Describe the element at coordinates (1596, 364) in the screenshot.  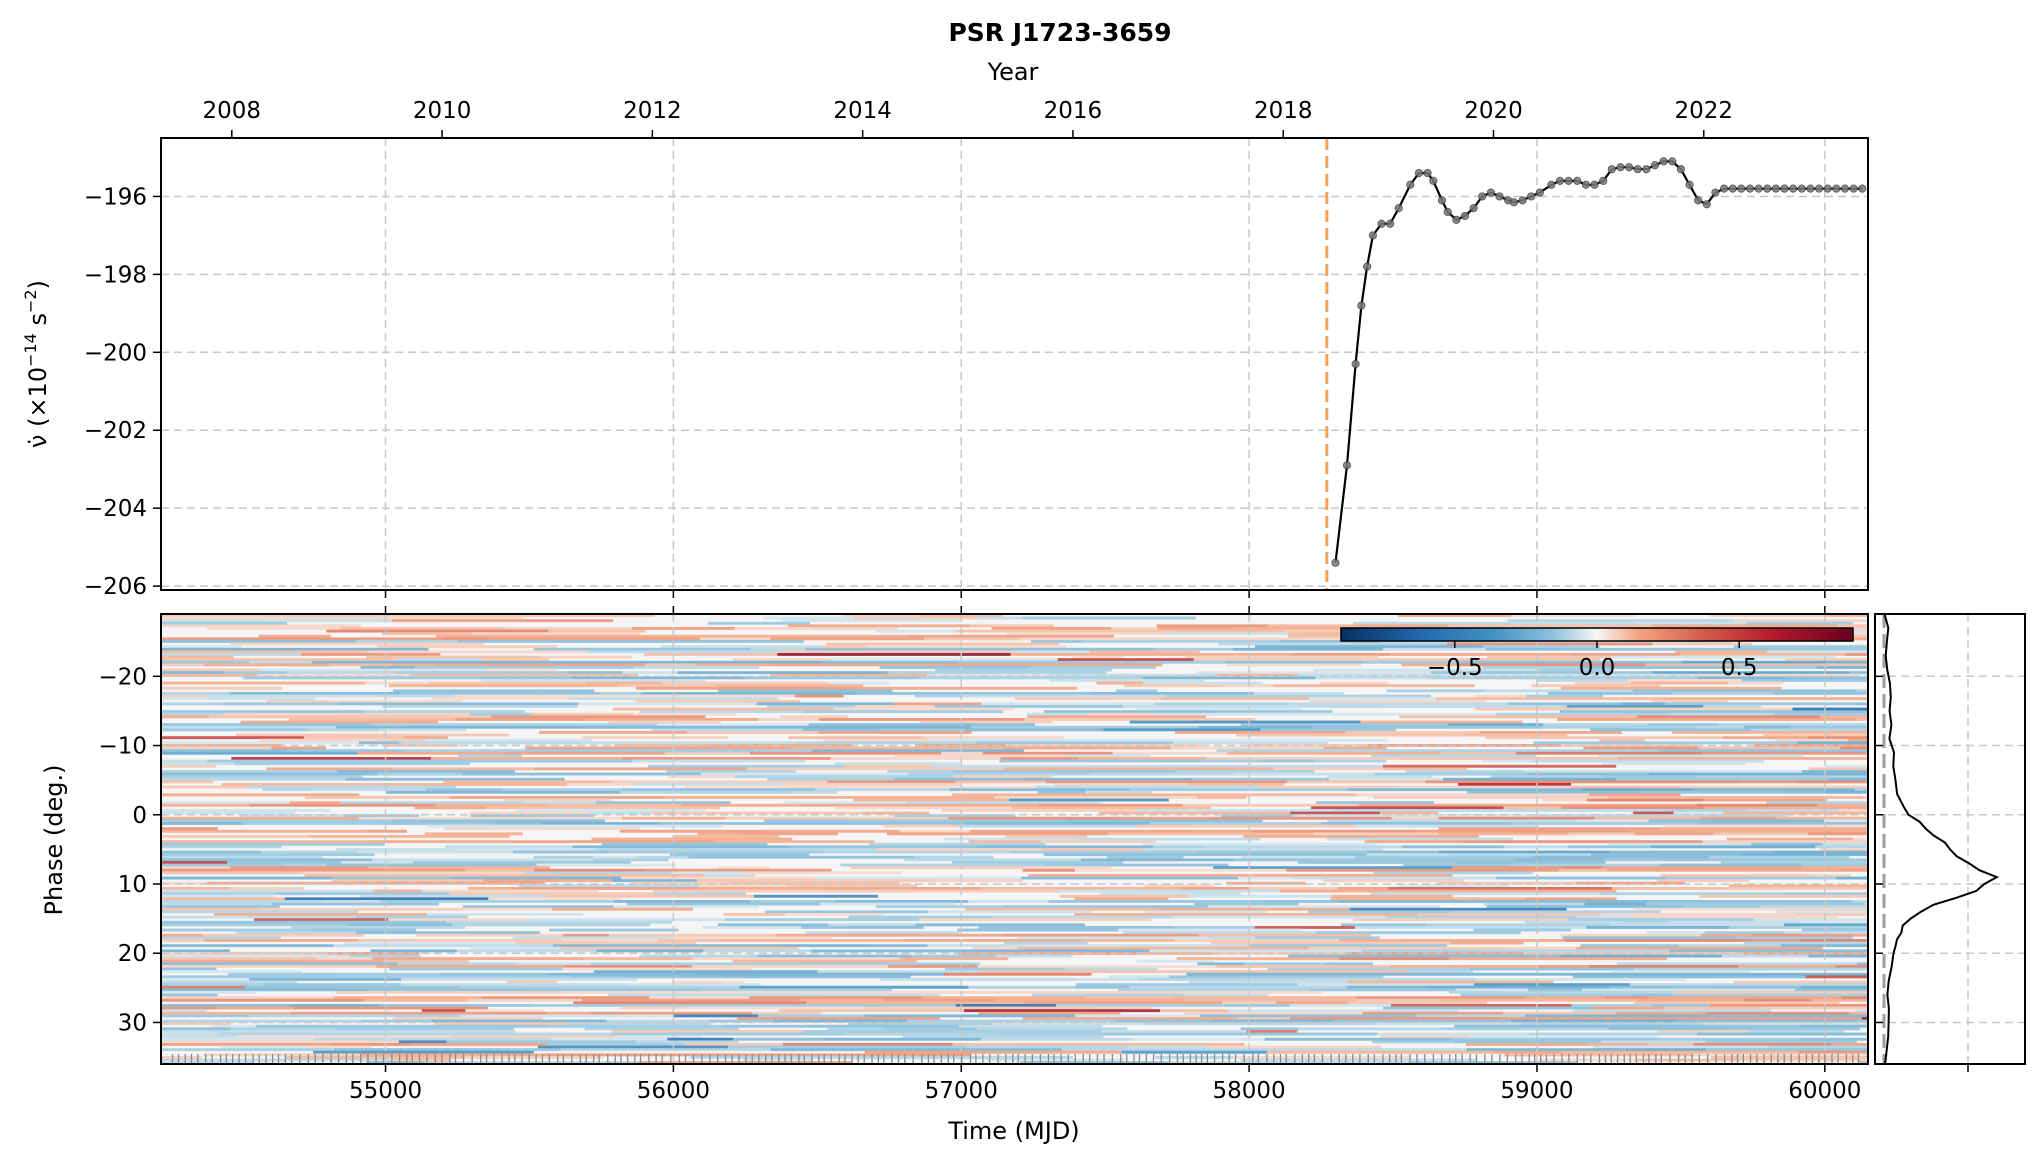
I see `nudot-series` at that location.